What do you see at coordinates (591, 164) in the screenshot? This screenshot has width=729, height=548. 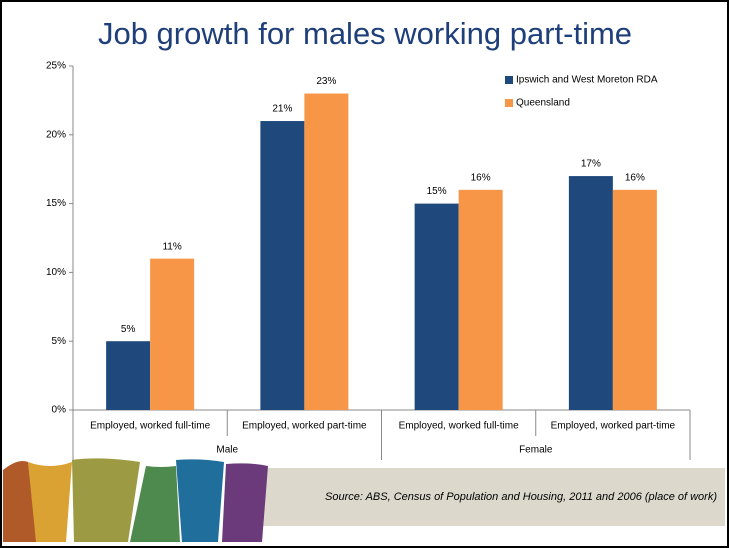 I see `data-label: 17%` at bounding box center [591, 164].